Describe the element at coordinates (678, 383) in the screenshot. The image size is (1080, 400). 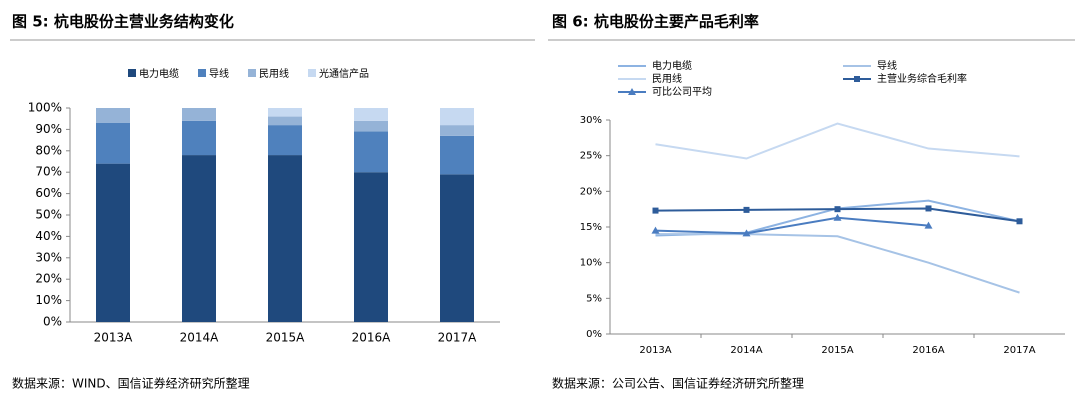
I see `source-note: 数据来源：公司公告、国信证券经济研究所整理` at that location.